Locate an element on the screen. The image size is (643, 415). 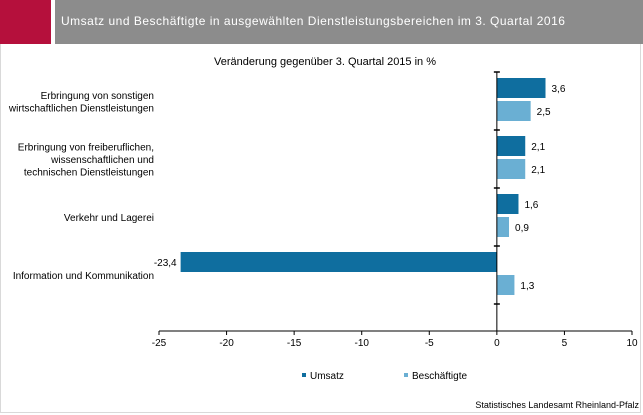
legend-swatch-beschaeftigte is located at coordinates (406, 375).